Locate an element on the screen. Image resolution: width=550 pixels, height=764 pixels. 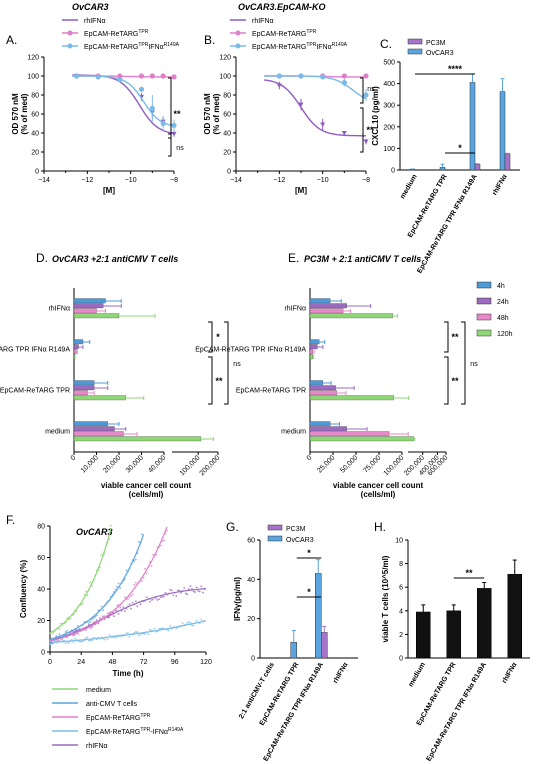
sig-bracket-a2 is located at coordinates (170, 145).